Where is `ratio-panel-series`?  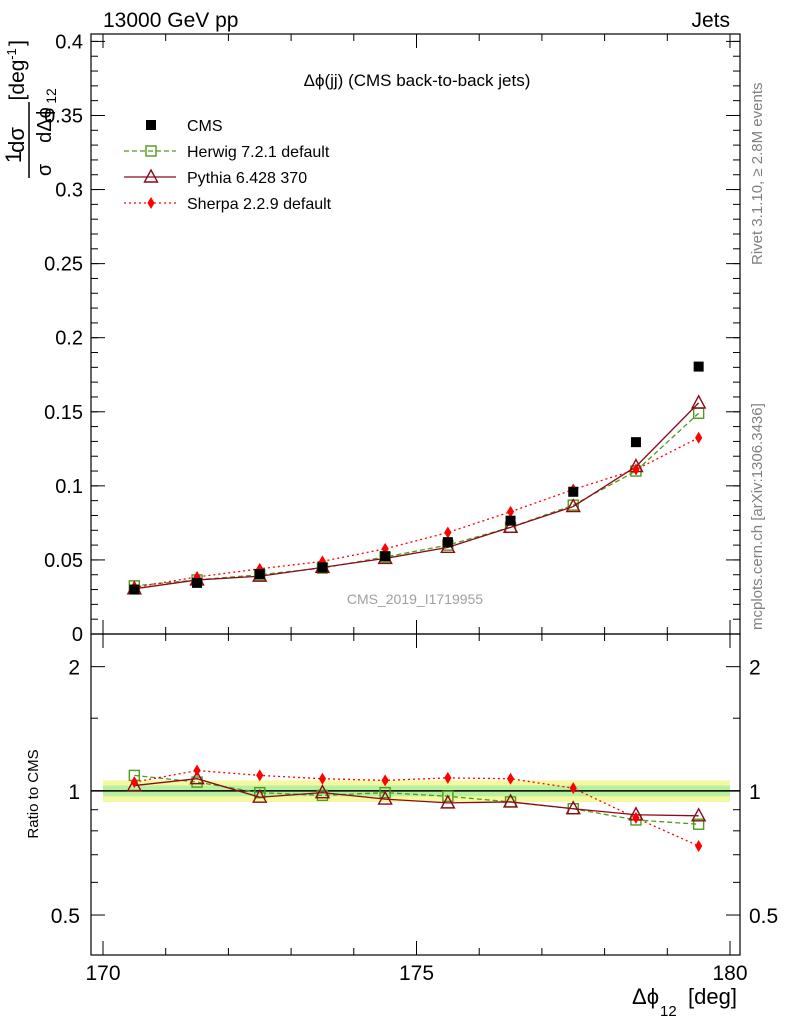 ratio-panel-series is located at coordinates (416, 808).